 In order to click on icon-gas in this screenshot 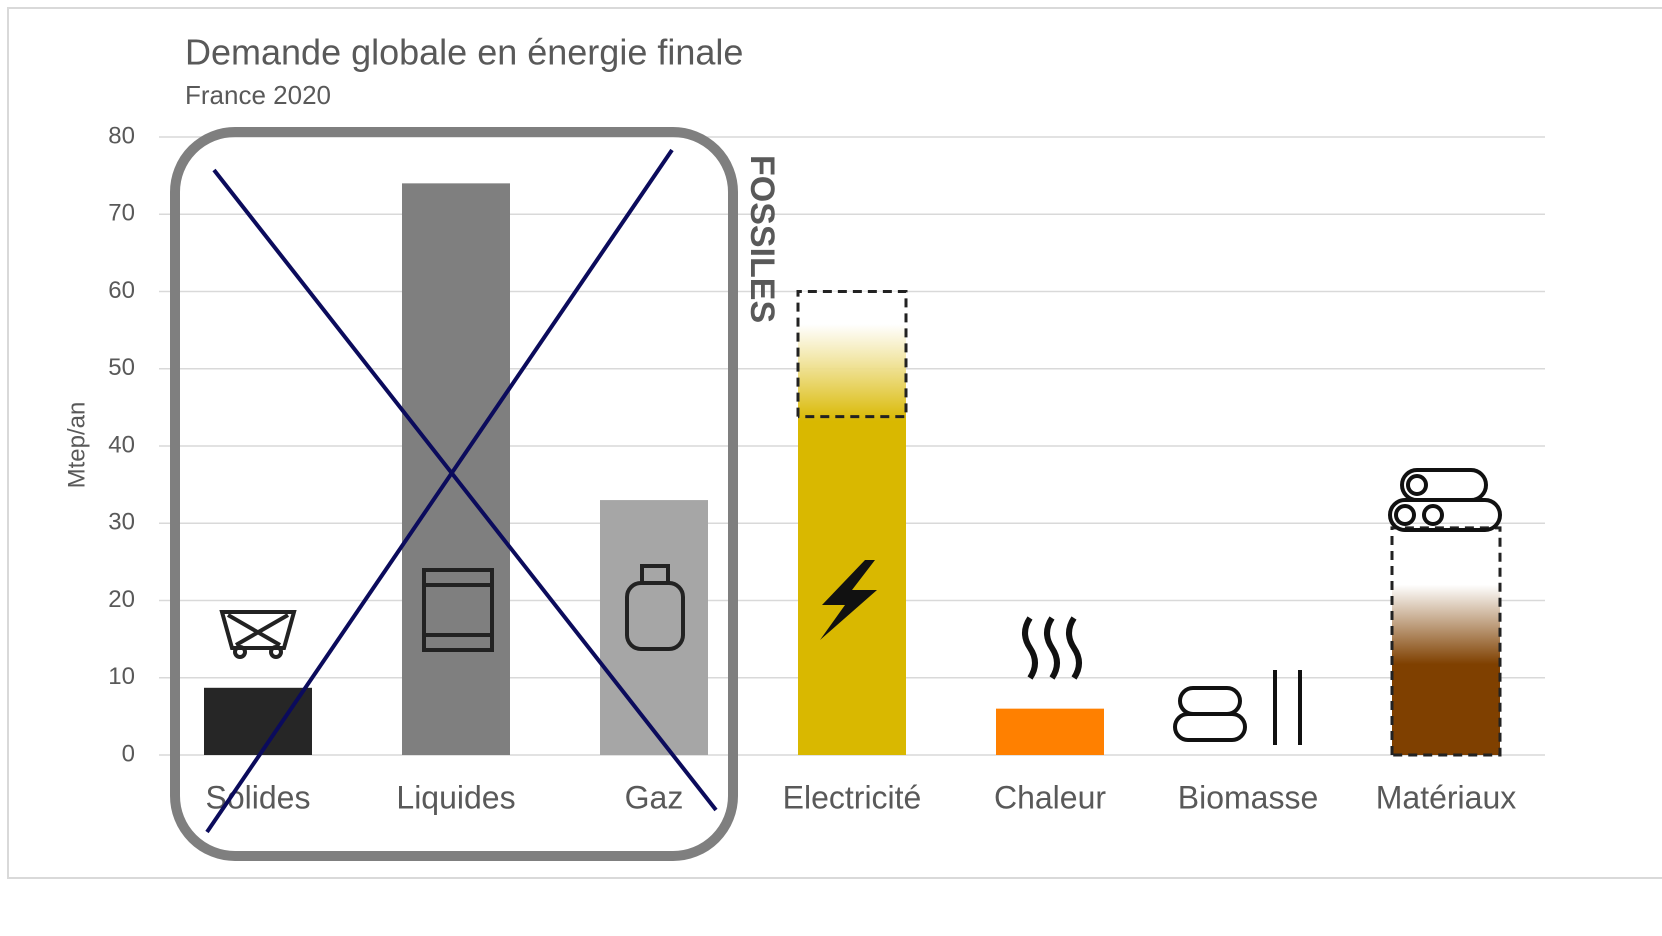, I will do `click(655, 607)`.